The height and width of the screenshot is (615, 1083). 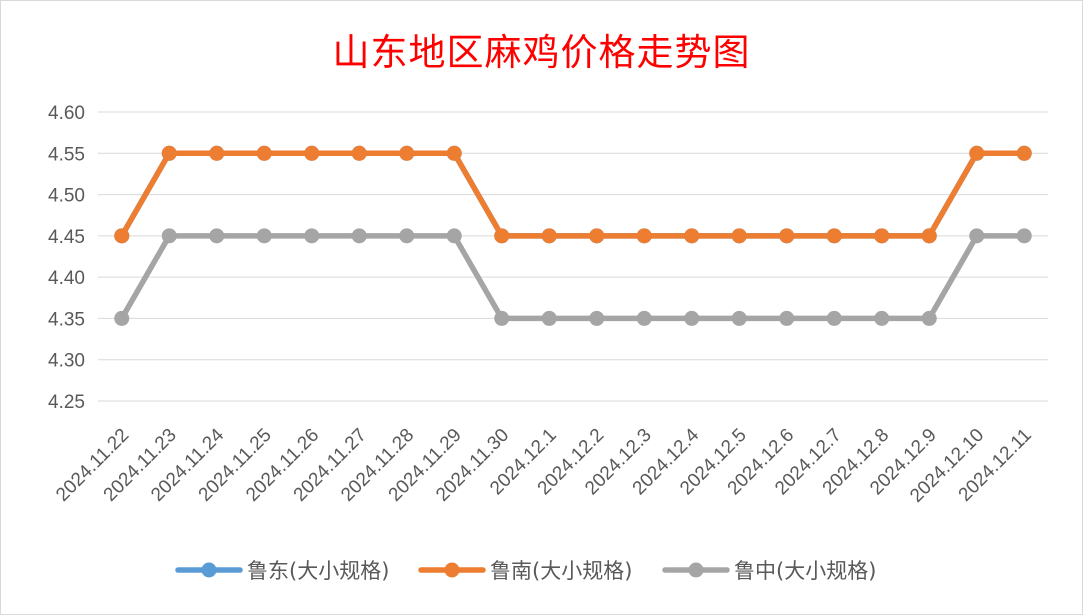 I want to click on y-tick-label: 4.55, so click(x=66, y=154).